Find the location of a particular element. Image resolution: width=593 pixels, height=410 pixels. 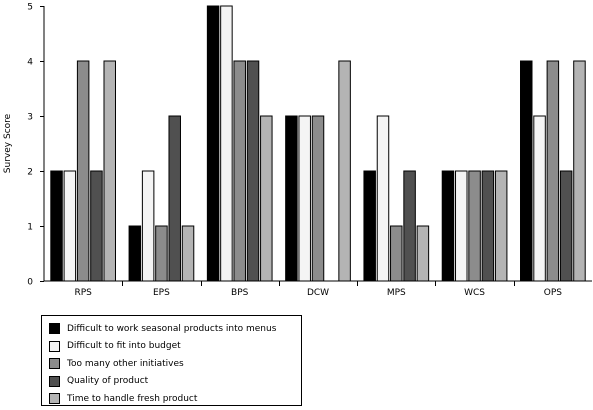

legend-item-budget: Difficult to fit into budget is located at coordinates (175, 347).